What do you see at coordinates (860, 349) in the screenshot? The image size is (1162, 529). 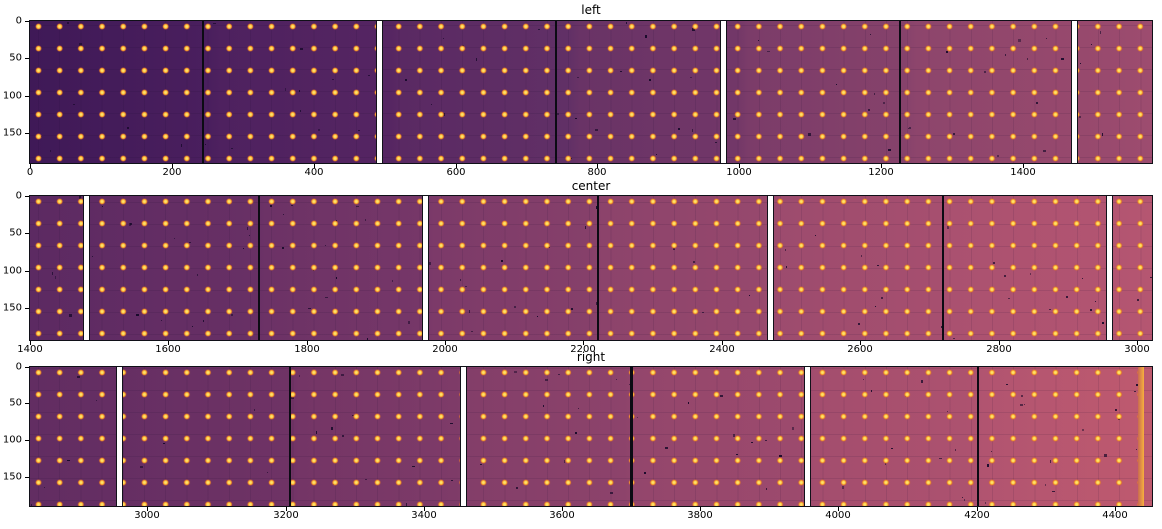 I see `x-tick-label: 2600` at bounding box center [860, 349].